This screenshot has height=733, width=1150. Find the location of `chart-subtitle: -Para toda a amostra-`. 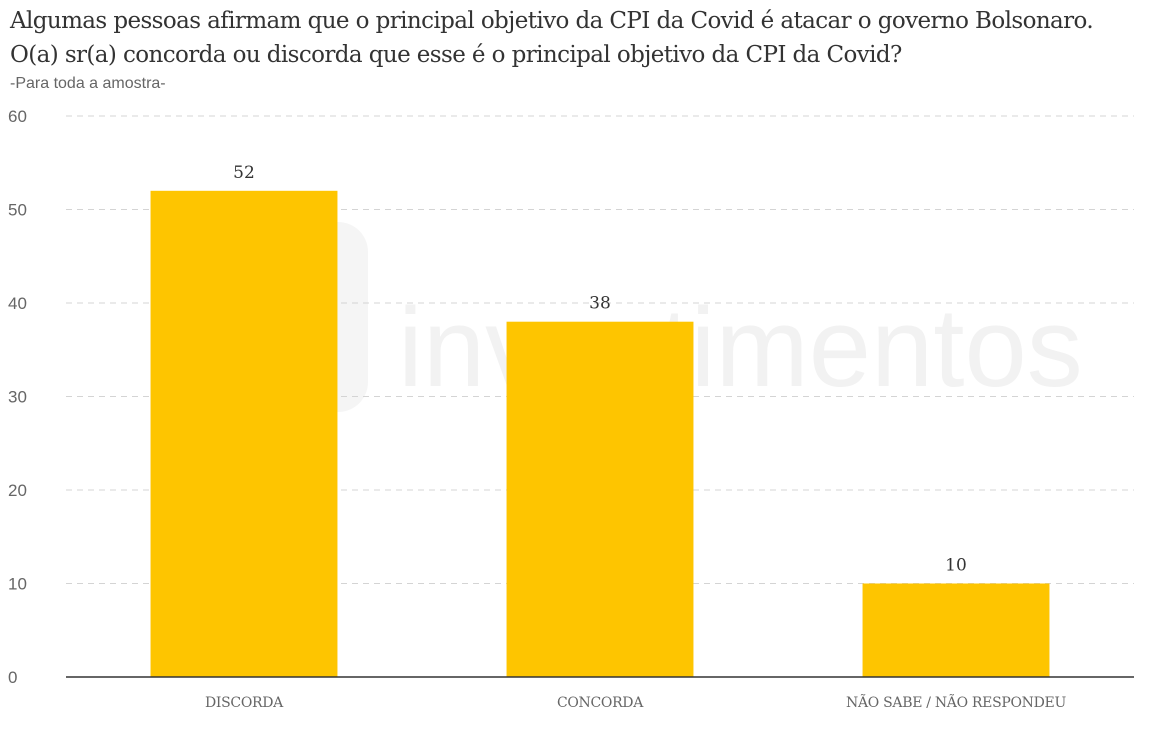

chart-subtitle: -Para toda a amostra- is located at coordinates (88, 83).